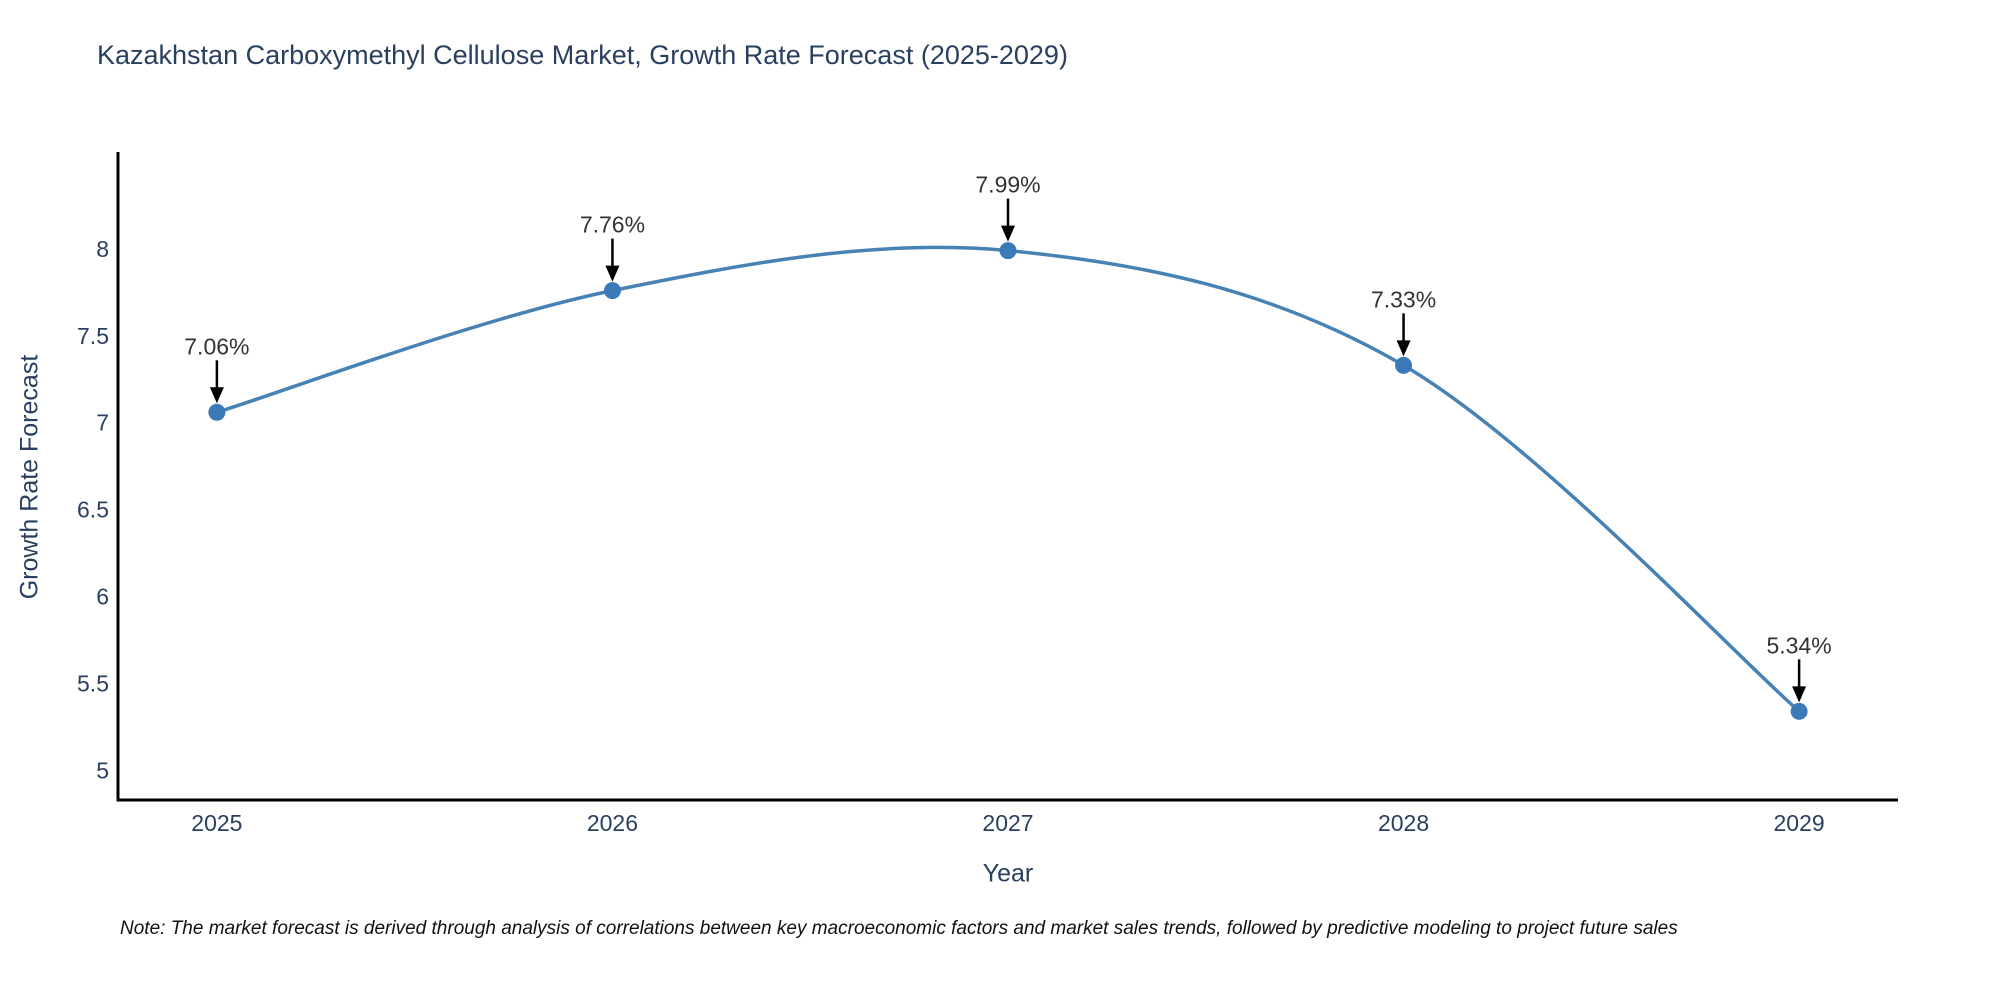  What do you see at coordinates (1799, 645) in the screenshot?
I see `point-label: 5.34%` at bounding box center [1799, 645].